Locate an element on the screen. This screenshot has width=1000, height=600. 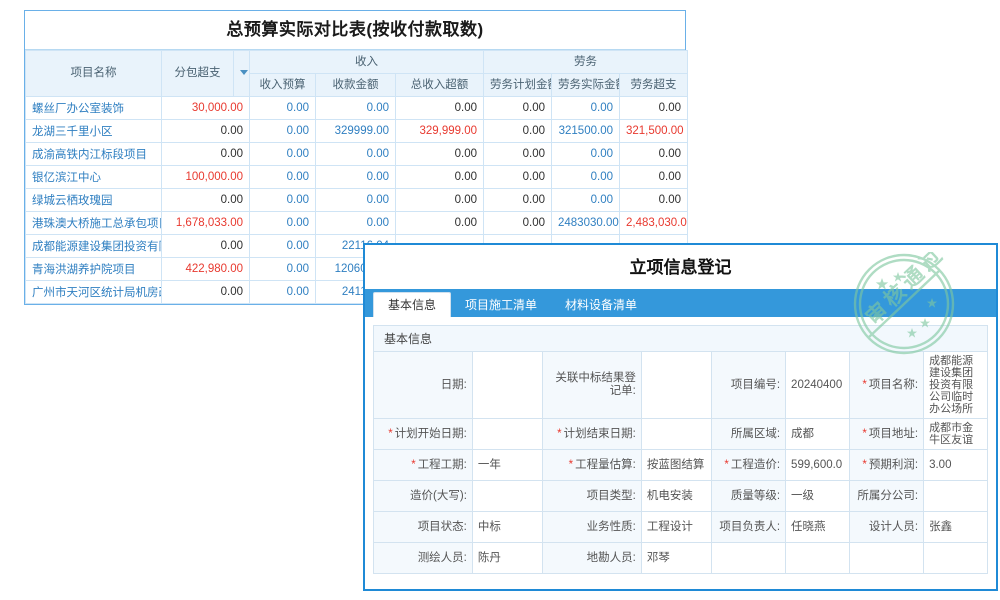
value-business-nature: 工程设计 is located at coordinates (676, 527).